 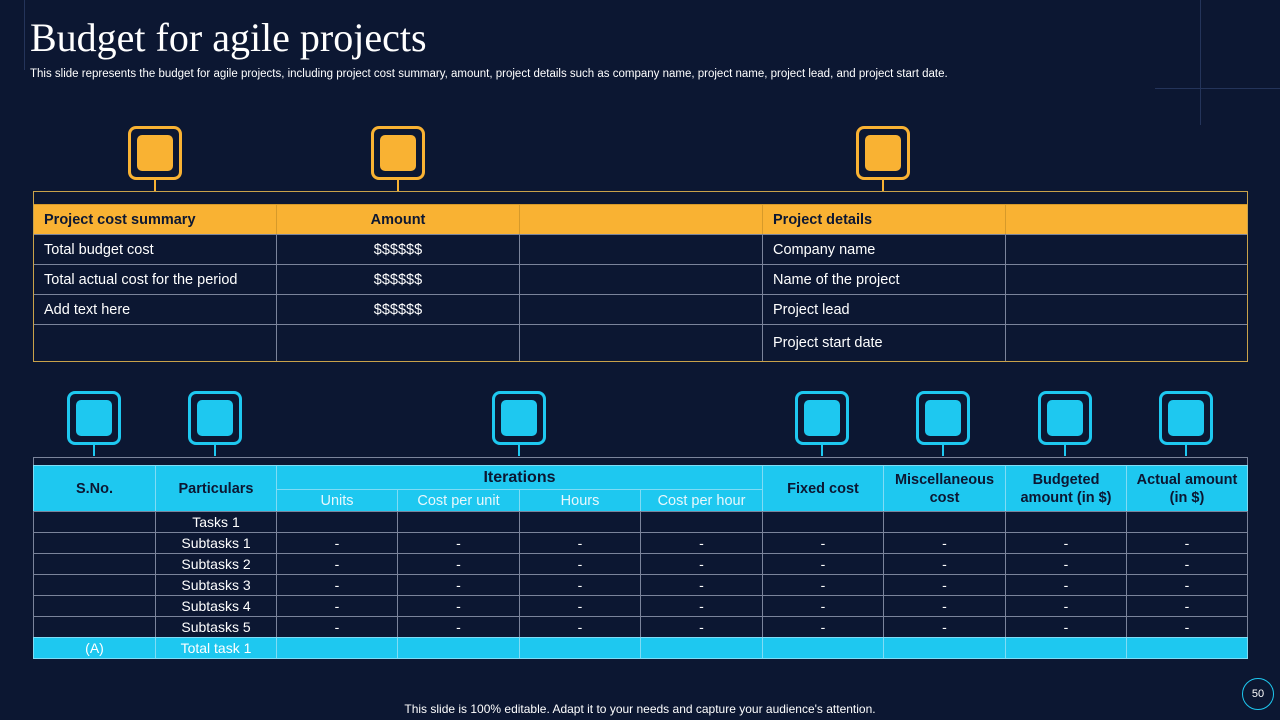 What do you see at coordinates (884, 279) in the screenshot?
I see `table-cell: Name of the project` at bounding box center [884, 279].